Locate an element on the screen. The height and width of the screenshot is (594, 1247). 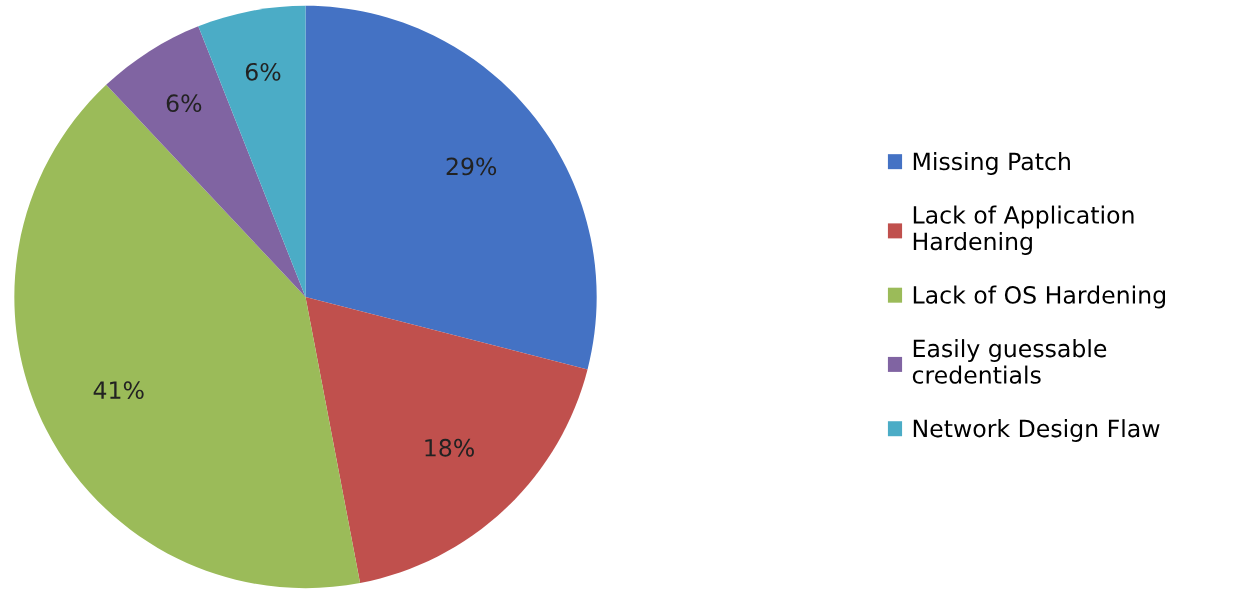
legend-label: Network Design Flaw is located at coordinates (1036, 430).